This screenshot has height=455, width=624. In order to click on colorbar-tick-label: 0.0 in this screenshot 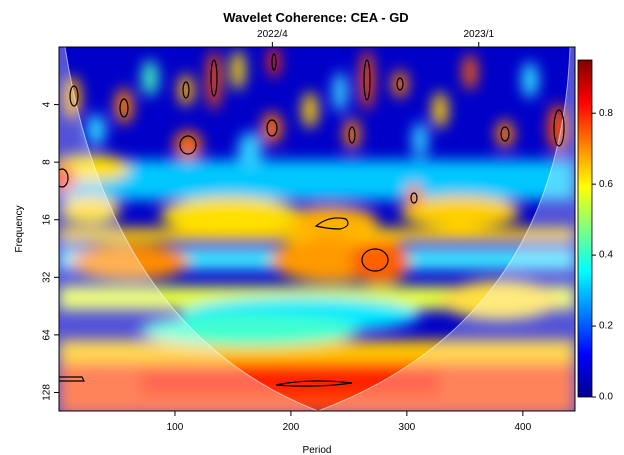, I will do `click(606, 397)`.